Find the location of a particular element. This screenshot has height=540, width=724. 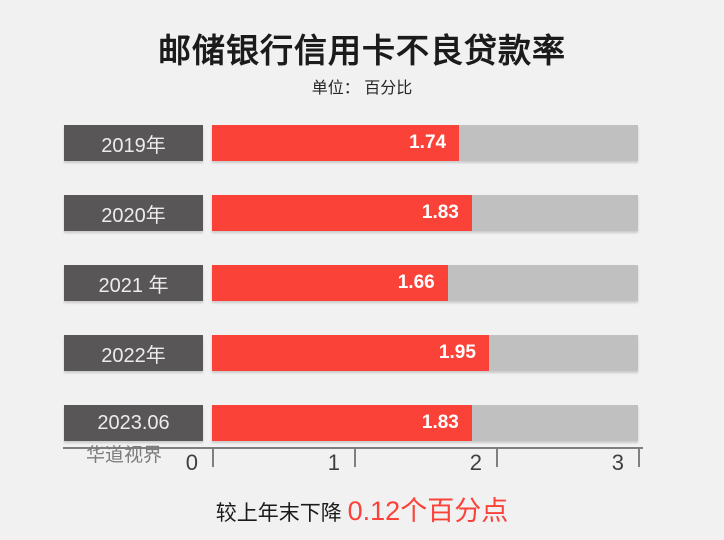

footnote-highlight: 0.12个百分点 is located at coordinates (428, 511).